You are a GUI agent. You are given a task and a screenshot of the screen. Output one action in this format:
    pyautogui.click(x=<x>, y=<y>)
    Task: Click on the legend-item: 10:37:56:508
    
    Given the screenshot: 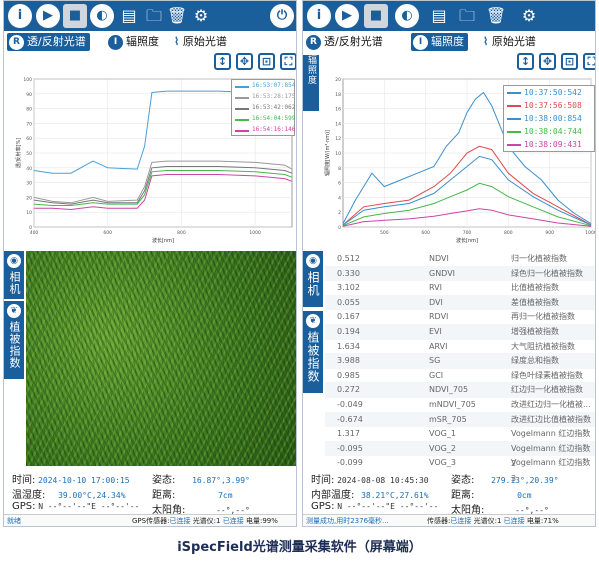 What is the action you would take?
    pyautogui.click(x=549, y=105)
    